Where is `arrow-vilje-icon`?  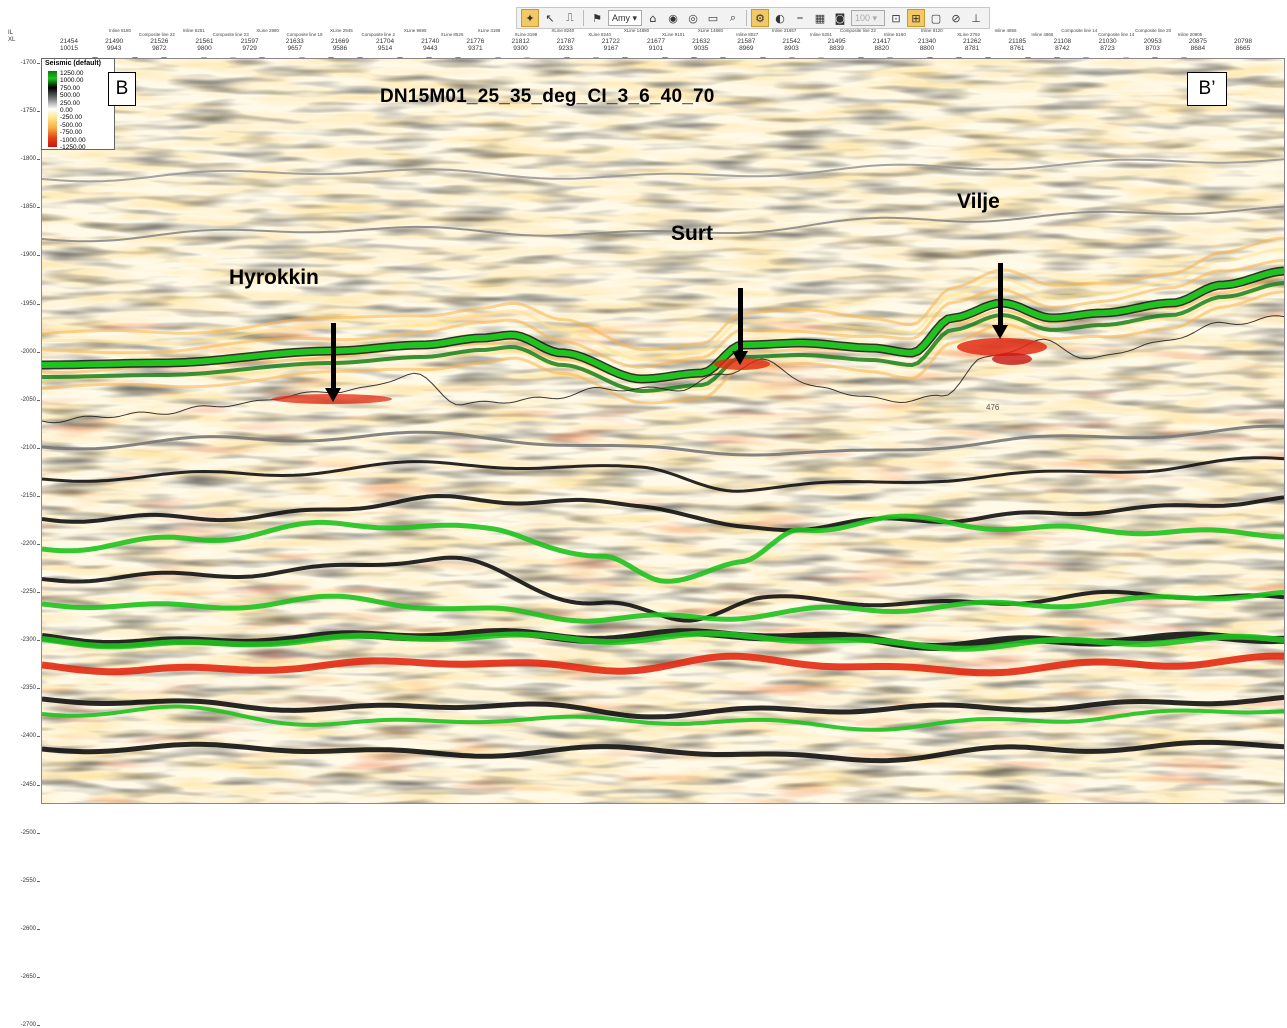
arrow-vilje-icon is located at coordinates (1000, 301).